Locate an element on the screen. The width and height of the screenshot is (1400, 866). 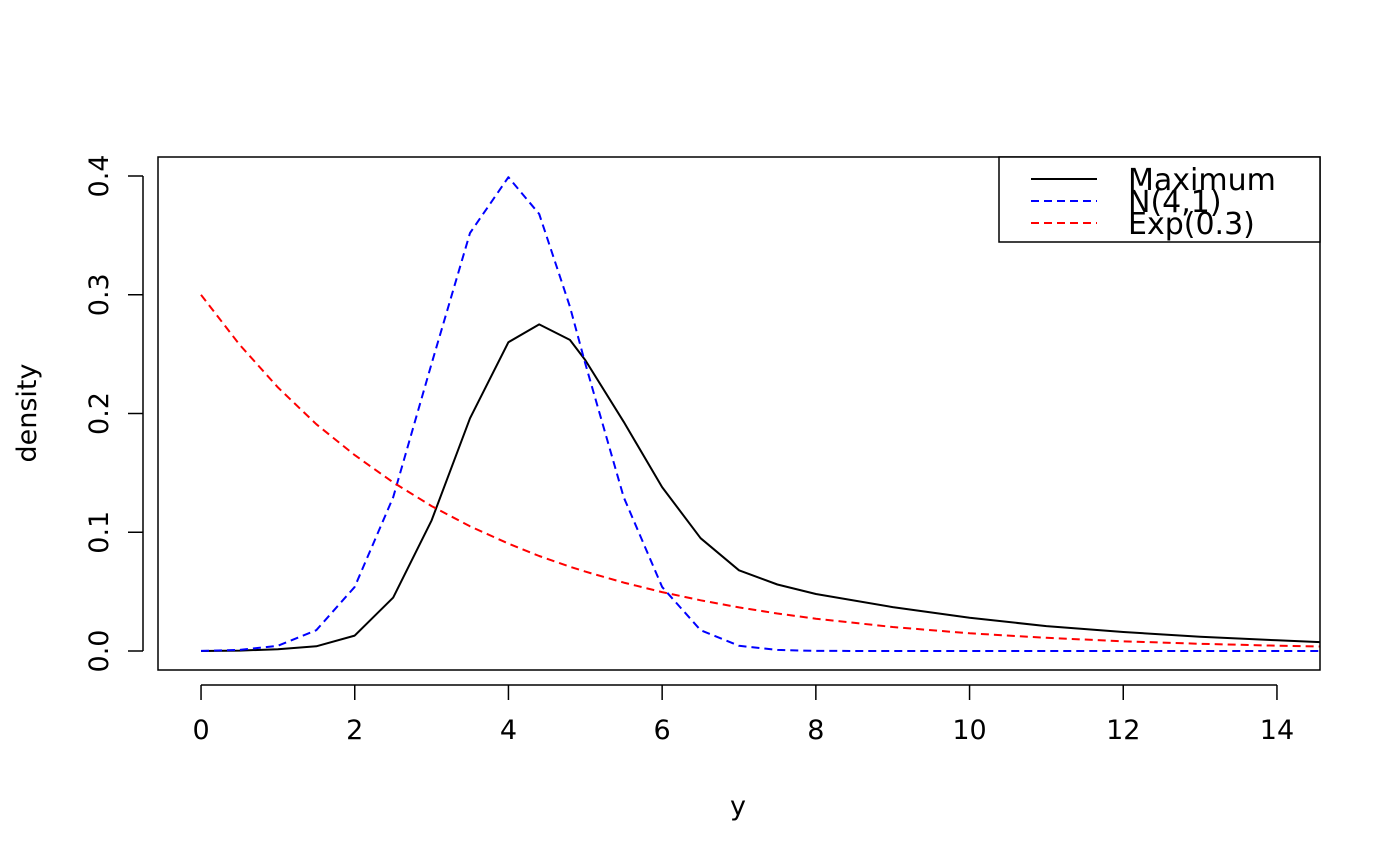
x-tick-label: 8 is located at coordinates (815, 730).